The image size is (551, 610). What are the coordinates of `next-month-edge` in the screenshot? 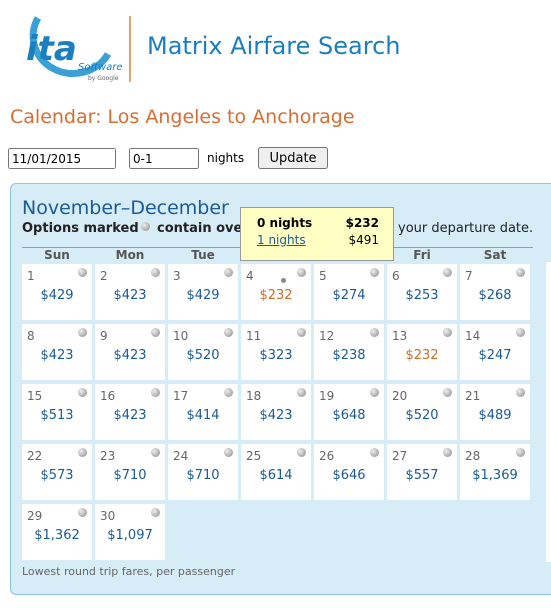 It's located at (548, 412).